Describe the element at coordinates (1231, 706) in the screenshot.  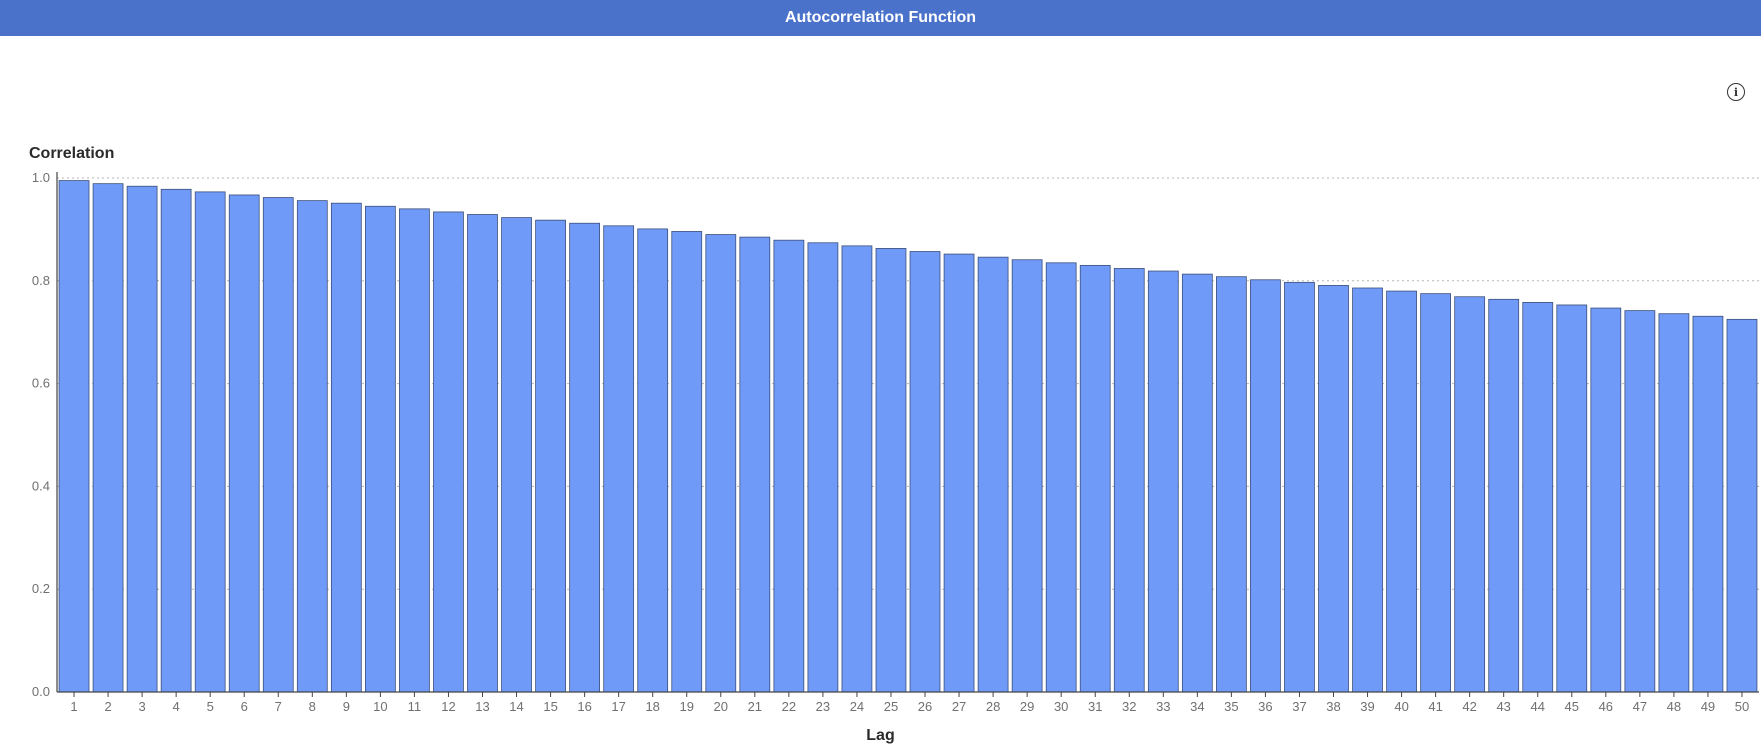
I see `x-tick-label: 35` at that location.